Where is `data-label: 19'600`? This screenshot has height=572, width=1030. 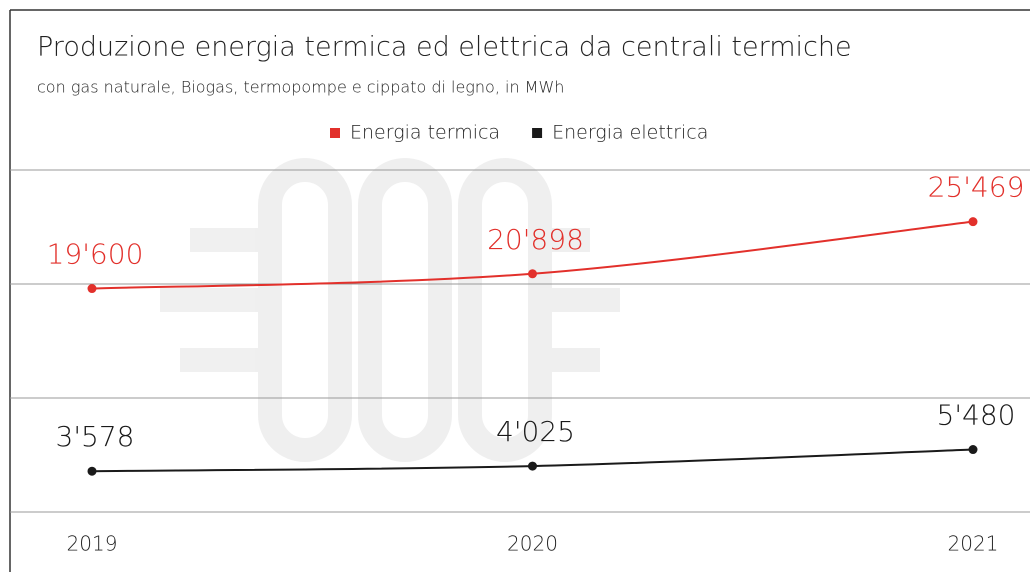 data-label: 19'600 is located at coordinates (95, 254).